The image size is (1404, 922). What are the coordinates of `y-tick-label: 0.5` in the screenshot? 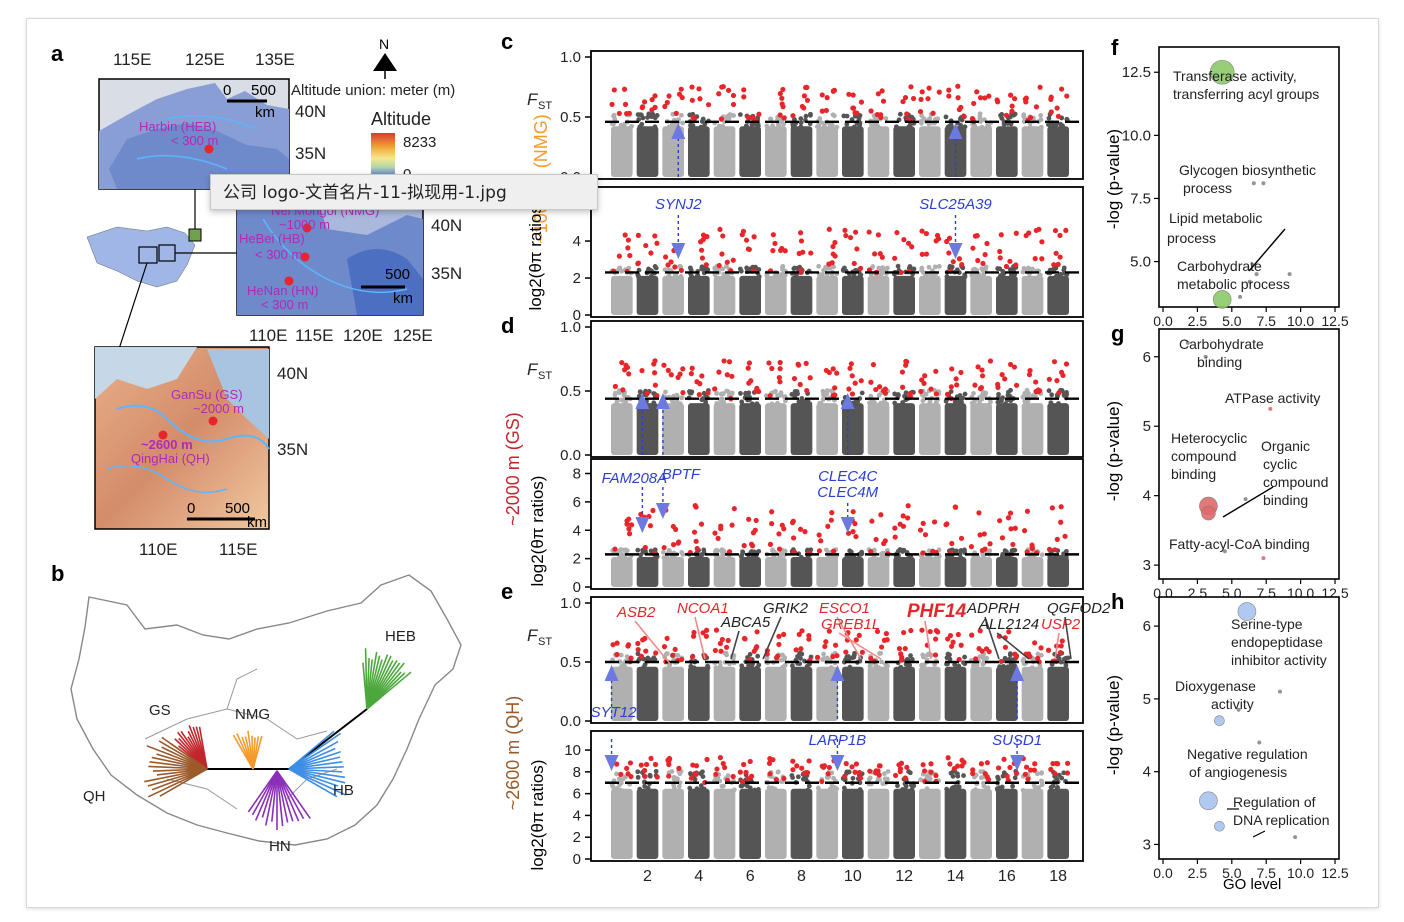 It's located at (570, 391).